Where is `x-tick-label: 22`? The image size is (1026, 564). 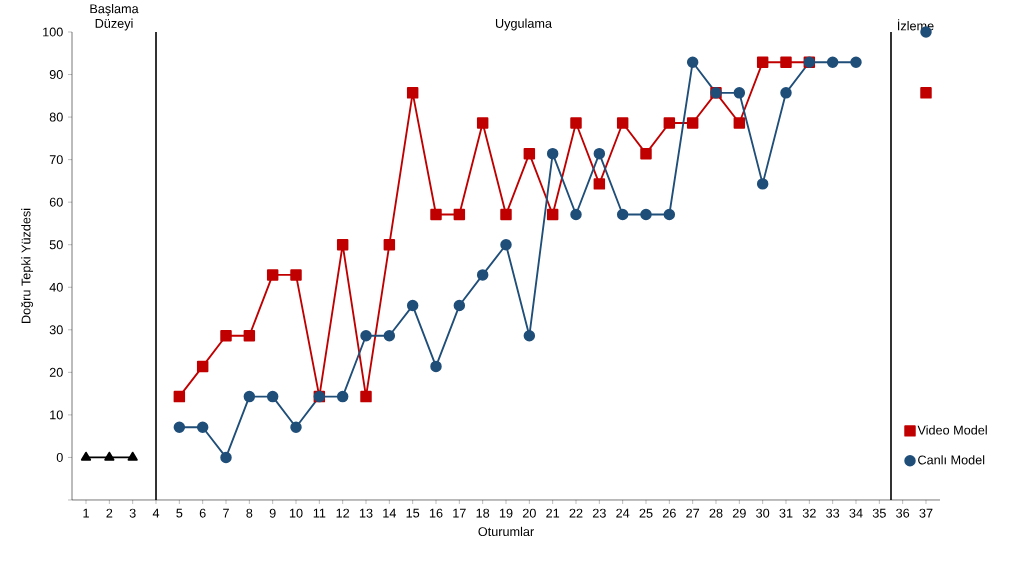 x-tick-label: 22 is located at coordinates (576, 513).